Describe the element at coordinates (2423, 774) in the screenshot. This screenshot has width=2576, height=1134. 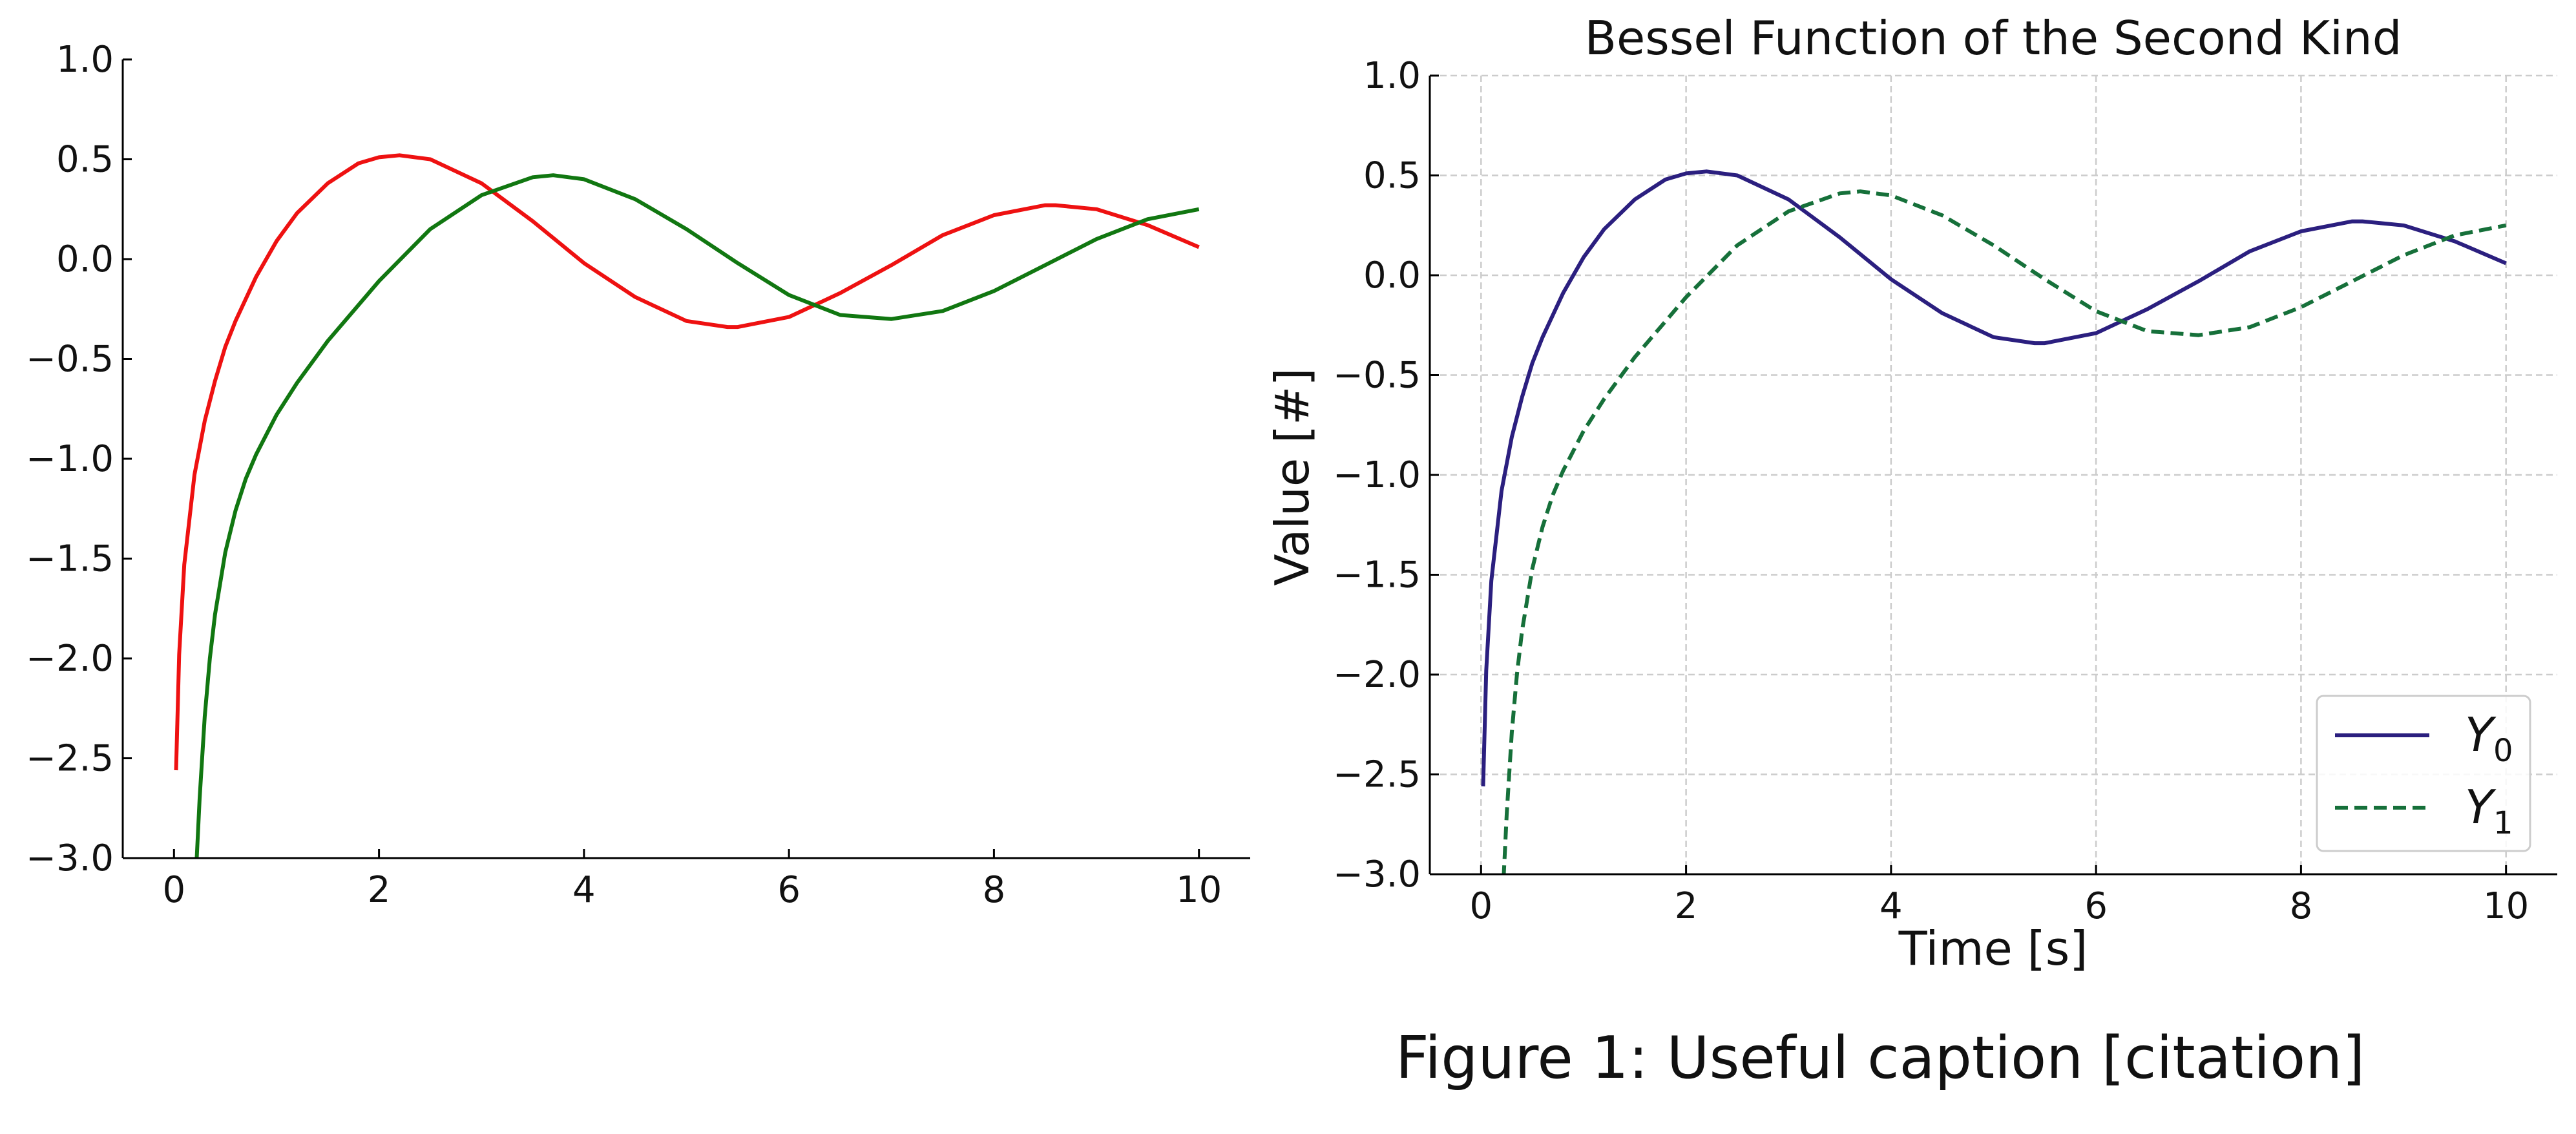
I see `legend: Y0 Y1` at that location.